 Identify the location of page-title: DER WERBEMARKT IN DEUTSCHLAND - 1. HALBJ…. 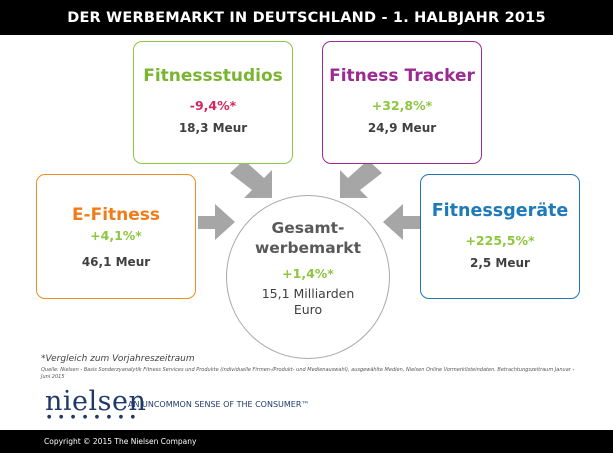
(306, 17).